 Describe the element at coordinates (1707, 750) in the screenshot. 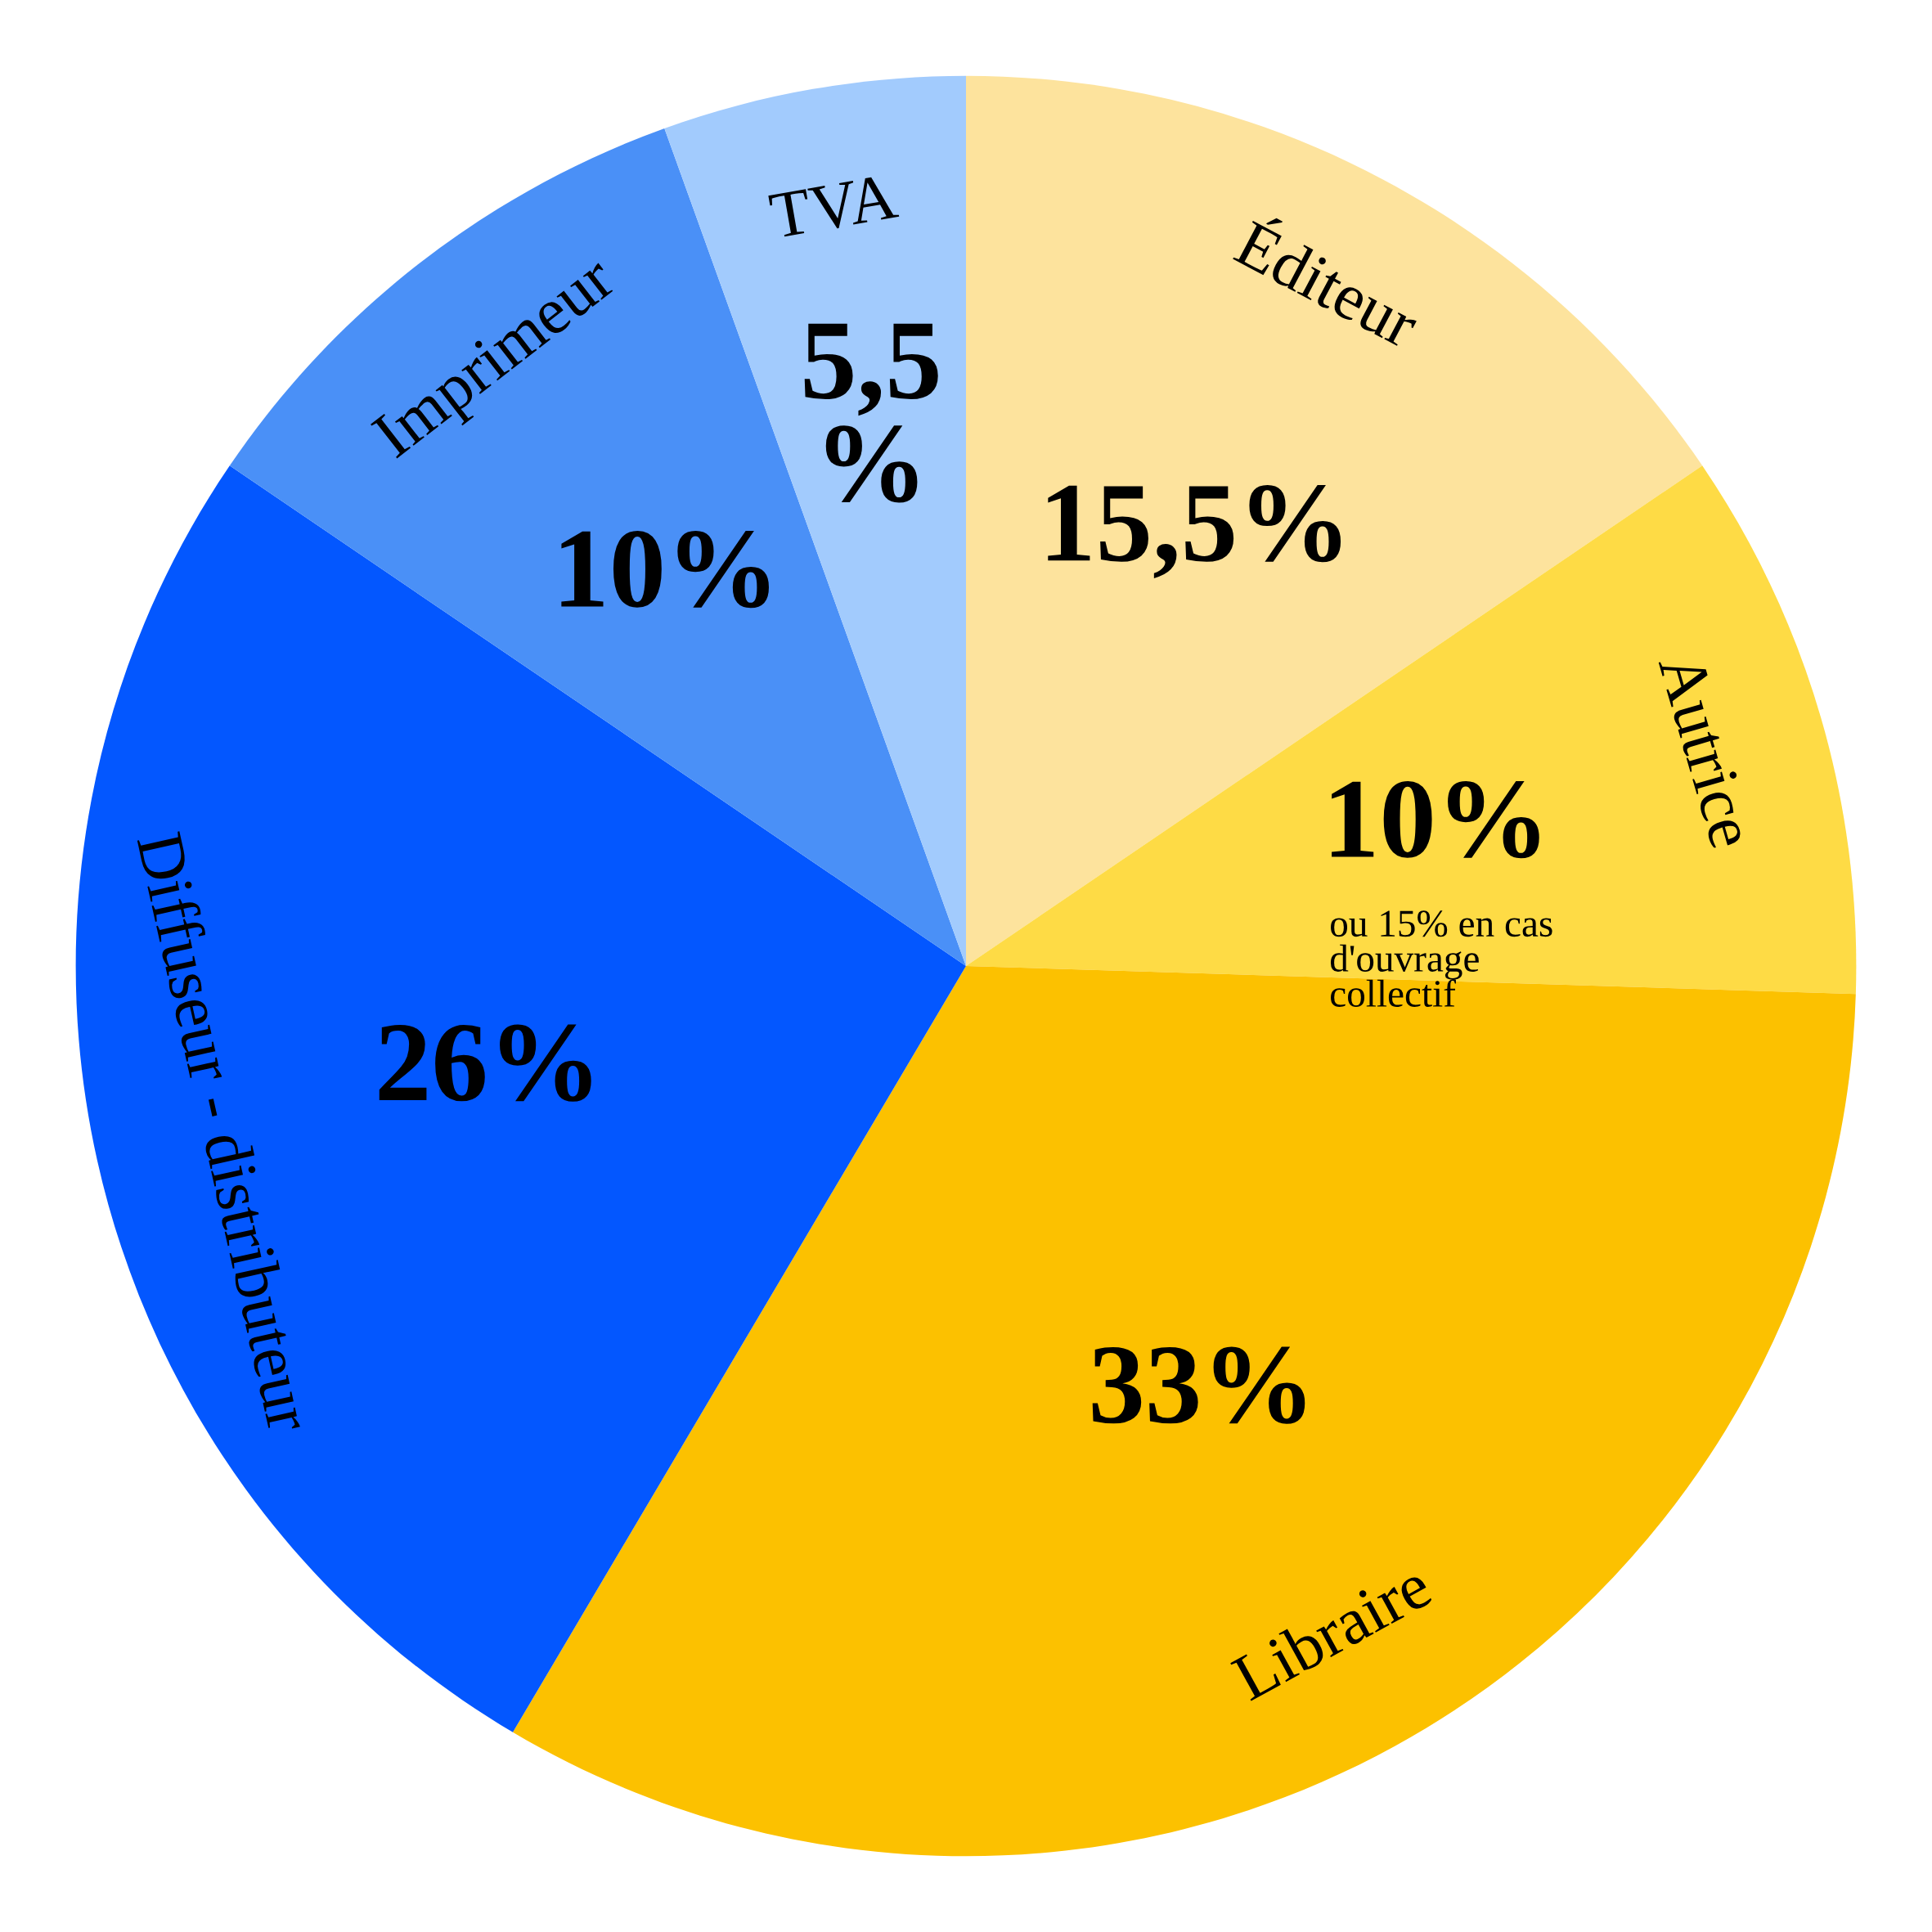

I see `slice-label: Autrice` at that location.